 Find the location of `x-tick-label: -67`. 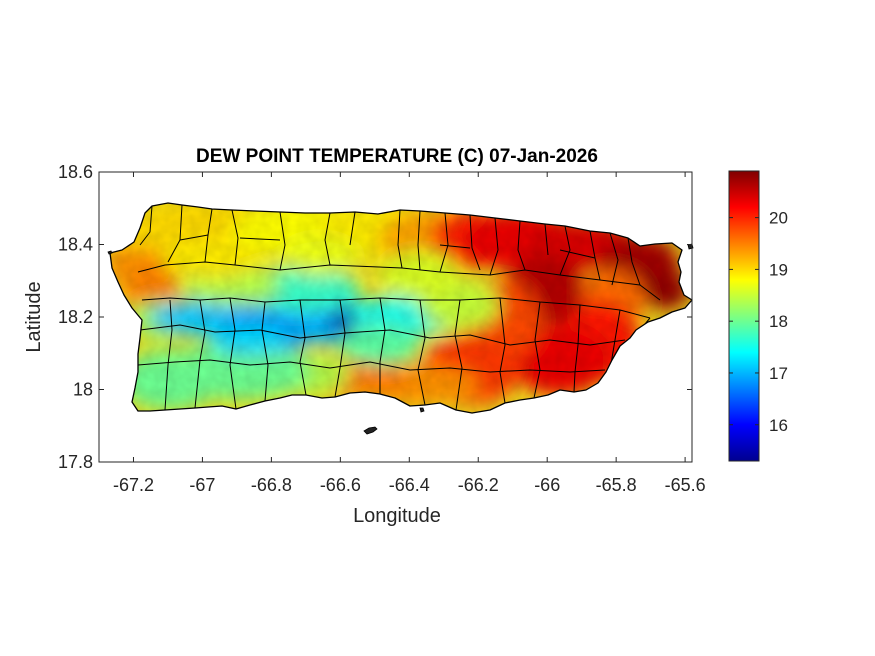

x-tick-label: -67 is located at coordinates (202, 485).